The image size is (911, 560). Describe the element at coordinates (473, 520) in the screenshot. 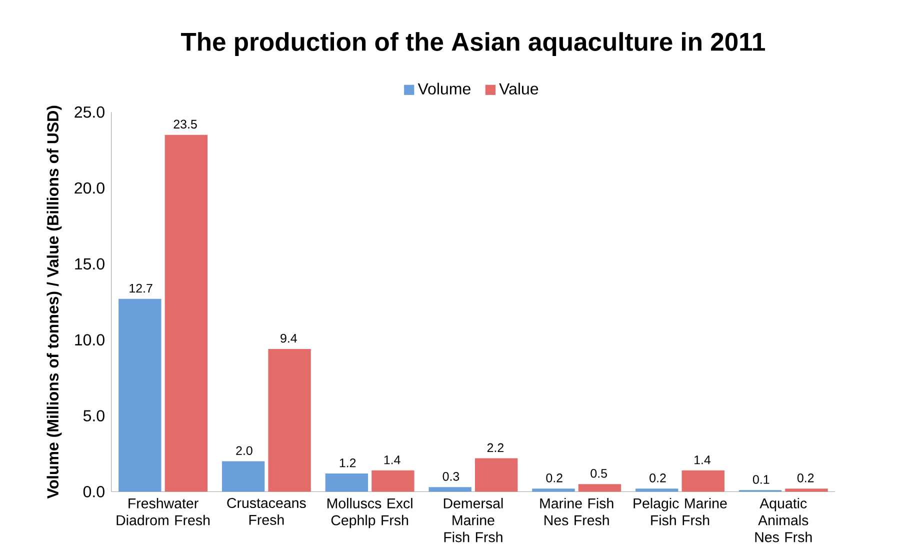

I see `x-tick-label: Demersal Marine Fish Frsh` at that location.